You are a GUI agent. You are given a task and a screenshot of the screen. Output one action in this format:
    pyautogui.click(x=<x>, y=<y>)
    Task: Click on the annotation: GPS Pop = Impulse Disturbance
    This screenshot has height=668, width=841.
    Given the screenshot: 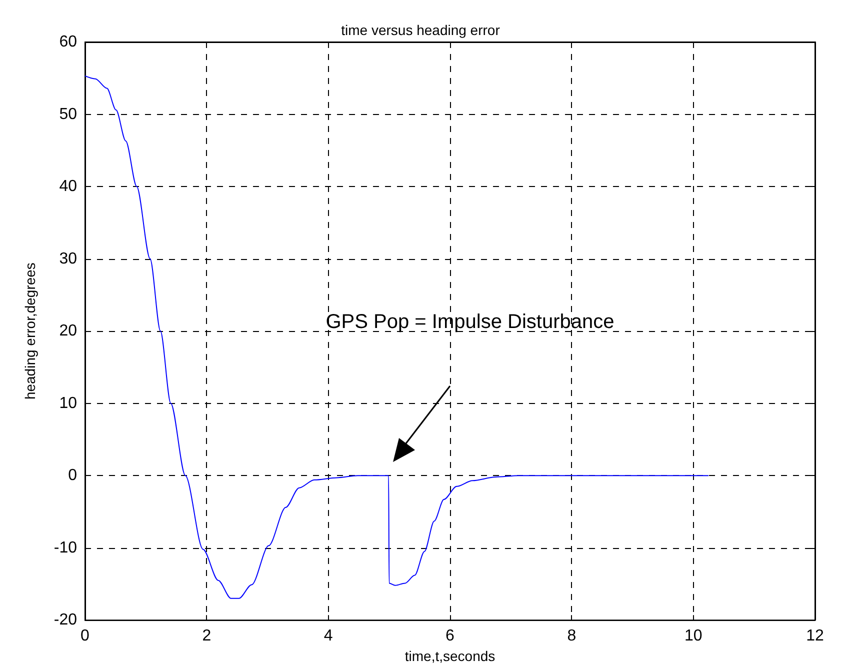 What is the action you would take?
    pyautogui.click(x=470, y=322)
    